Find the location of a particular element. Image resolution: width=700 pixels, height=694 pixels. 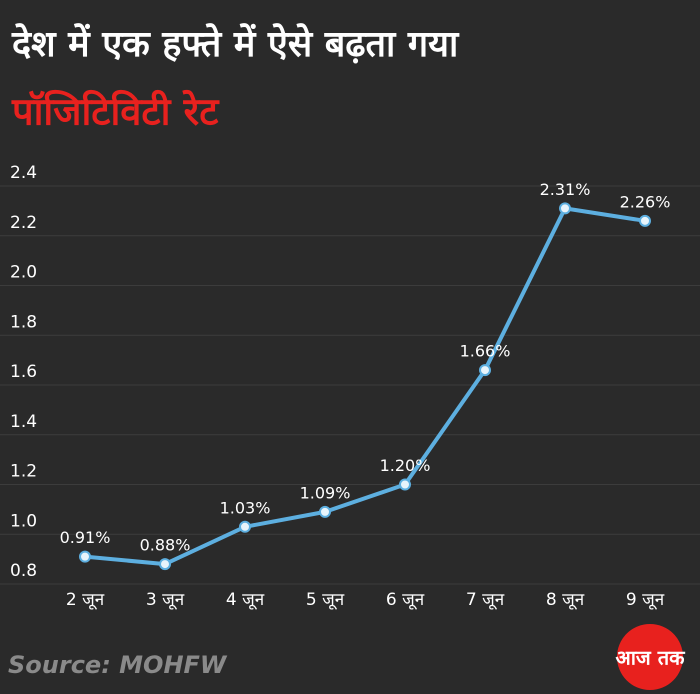

y-tick-label: 1.4 is located at coordinates (23, 422).